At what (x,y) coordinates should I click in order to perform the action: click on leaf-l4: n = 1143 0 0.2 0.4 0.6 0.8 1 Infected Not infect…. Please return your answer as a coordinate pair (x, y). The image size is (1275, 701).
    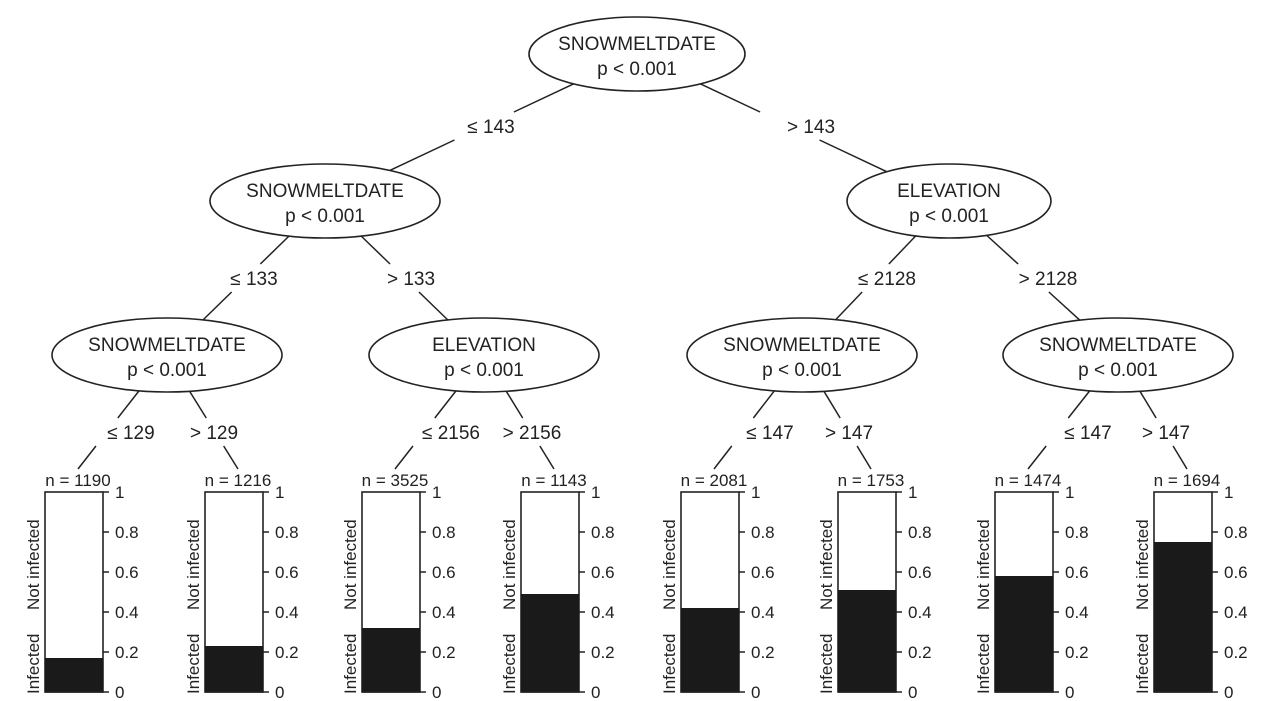
    Looking at the image, I should click on (557, 586).